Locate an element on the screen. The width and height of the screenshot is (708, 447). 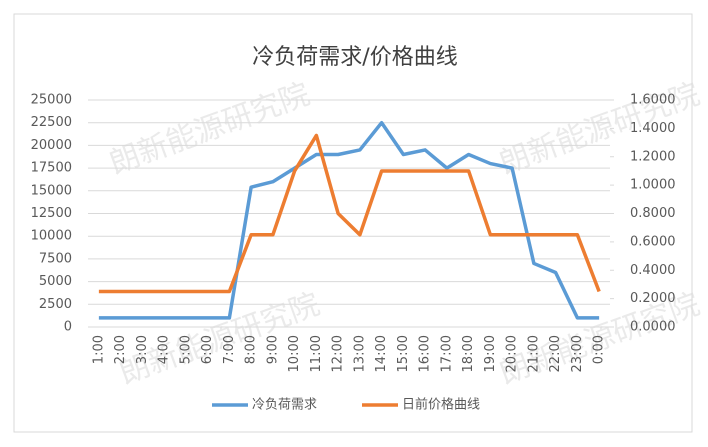
y-tick-label: 2500 is located at coordinates (55, 304).